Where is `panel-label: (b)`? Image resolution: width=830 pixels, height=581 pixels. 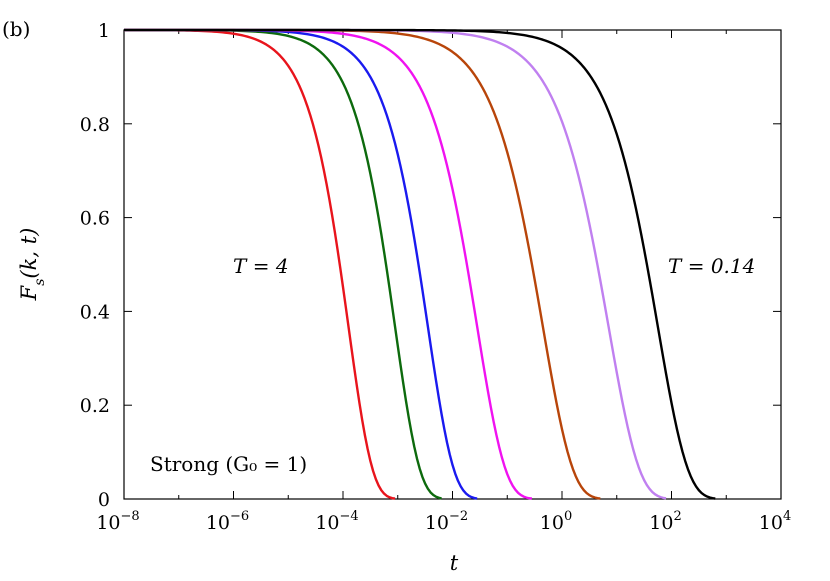 panel-label: (b) is located at coordinates (16, 29).